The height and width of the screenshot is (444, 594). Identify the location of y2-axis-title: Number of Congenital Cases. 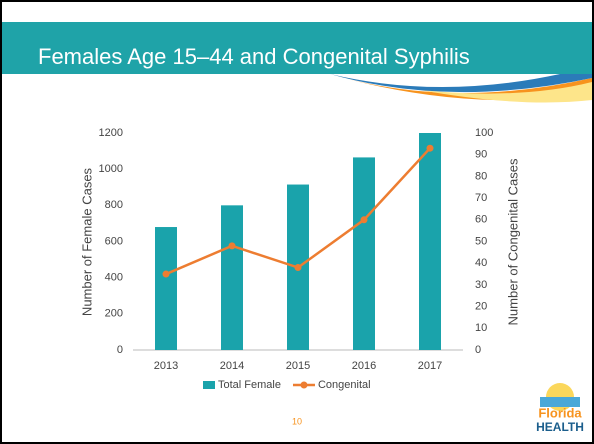
(512, 241).